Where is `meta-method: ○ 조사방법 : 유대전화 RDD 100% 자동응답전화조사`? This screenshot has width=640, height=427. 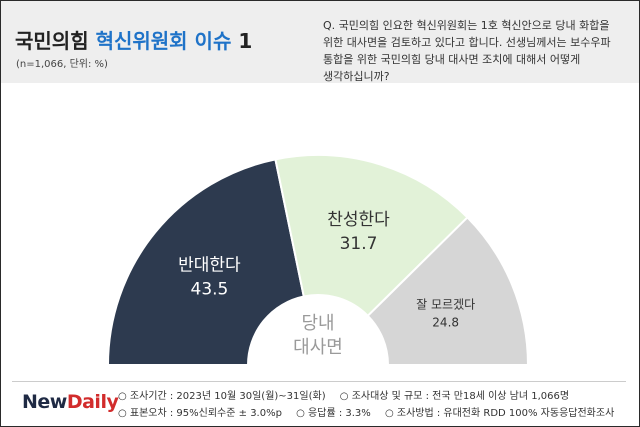 meta-method: ○ 조사방법 : 유대전화 RDD 100% 자동응답전화조사 is located at coordinates (499, 413).